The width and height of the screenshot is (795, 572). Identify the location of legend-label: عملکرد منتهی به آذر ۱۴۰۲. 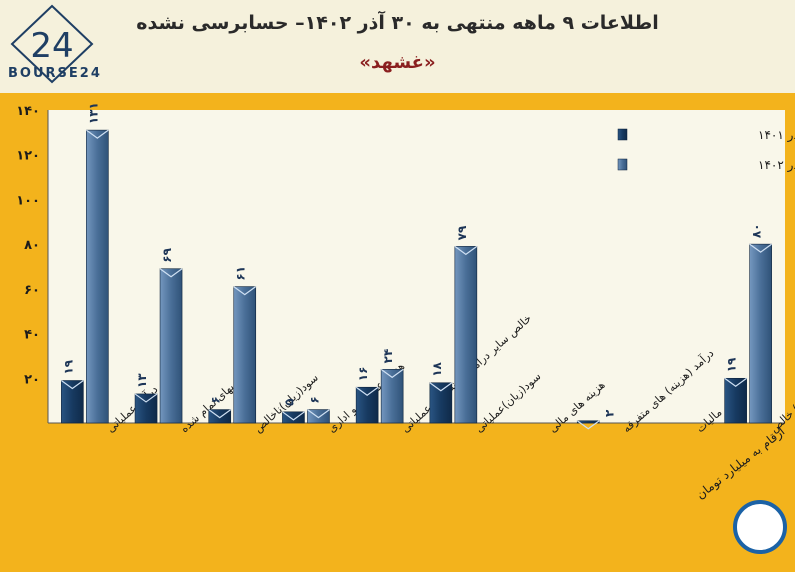
(776, 165).